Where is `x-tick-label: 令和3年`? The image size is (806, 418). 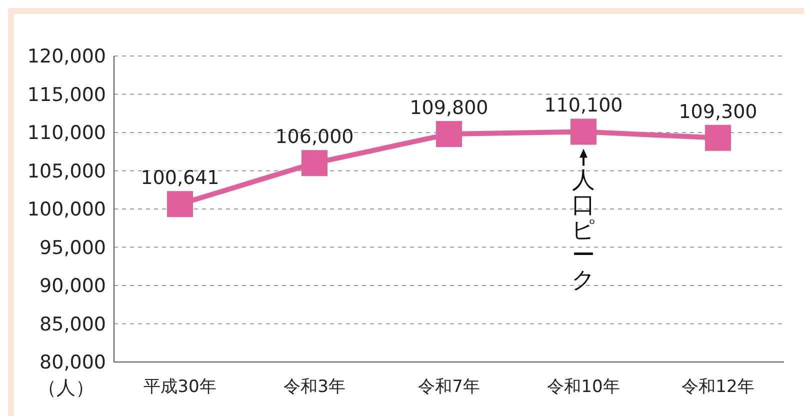 x-tick-label: 令和3年 is located at coordinates (315, 387).